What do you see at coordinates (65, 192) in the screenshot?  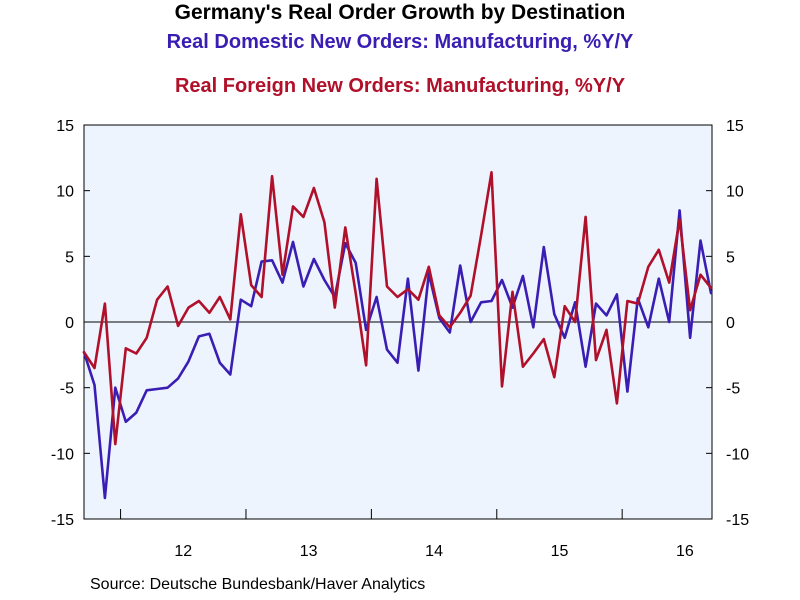 I see `y-tick-label-left: 10` at bounding box center [65, 192].